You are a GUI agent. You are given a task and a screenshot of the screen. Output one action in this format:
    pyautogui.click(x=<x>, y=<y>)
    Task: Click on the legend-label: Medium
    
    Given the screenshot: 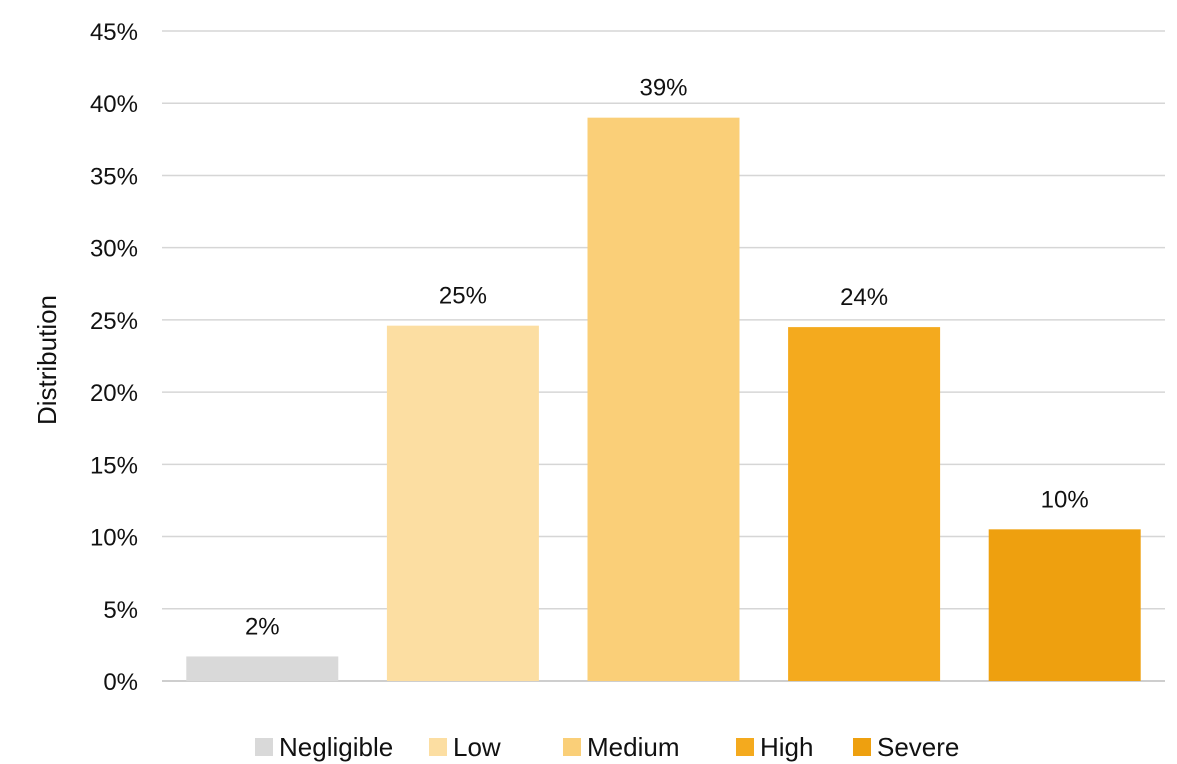 What is the action you would take?
    pyautogui.click(x=633, y=747)
    